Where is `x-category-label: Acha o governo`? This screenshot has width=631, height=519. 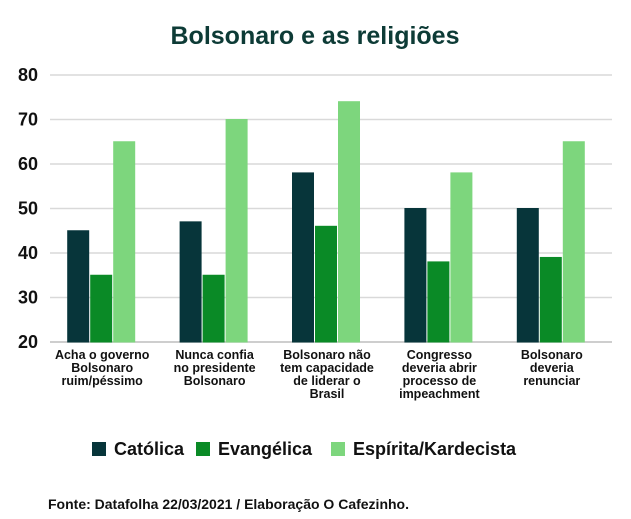
x-category-label: Acha o governo is located at coordinates (102, 355).